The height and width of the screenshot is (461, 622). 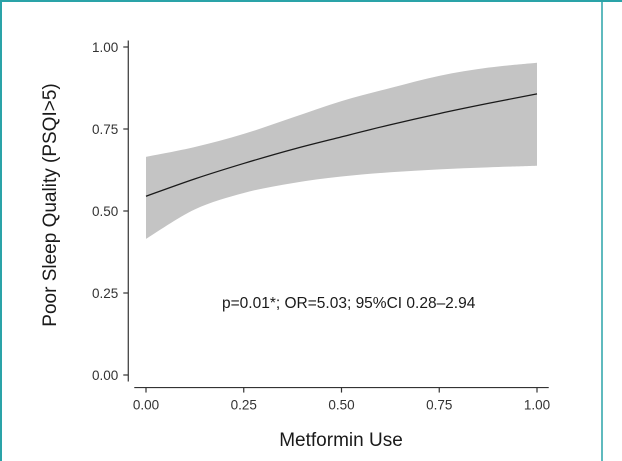 I want to click on x-tick-label: 1.00, so click(x=537, y=405).